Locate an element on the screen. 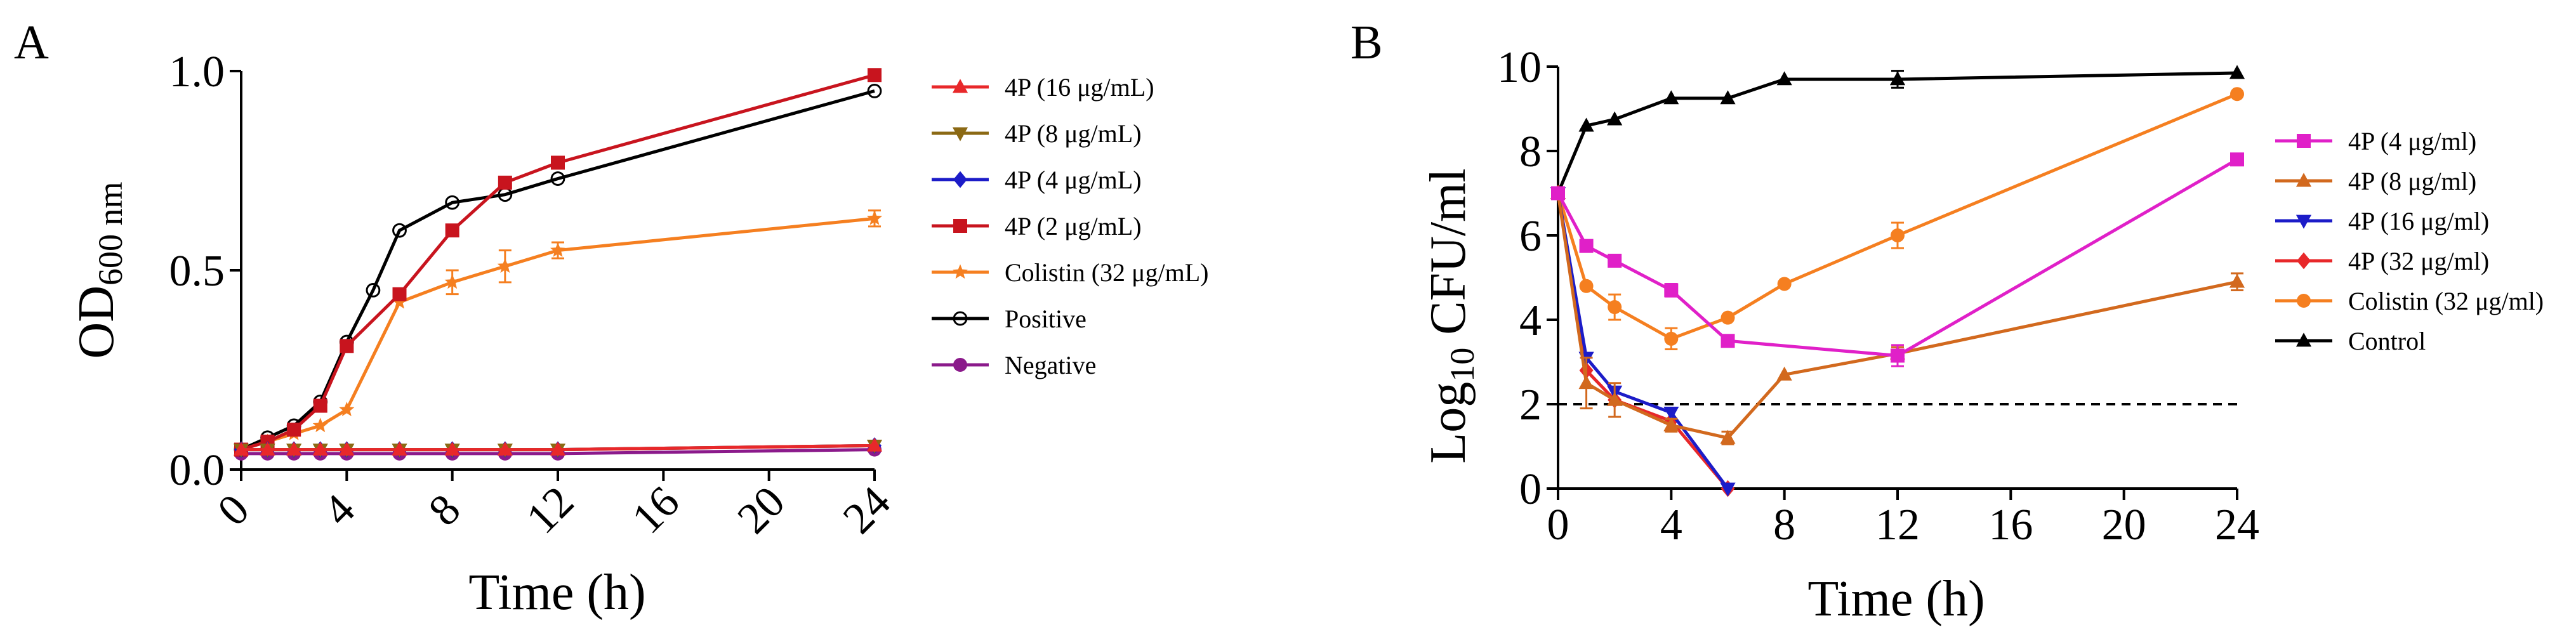 The width and height of the screenshot is (2576, 644). panel-b-x-tick-label: 16 is located at coordinates (2010, 525).